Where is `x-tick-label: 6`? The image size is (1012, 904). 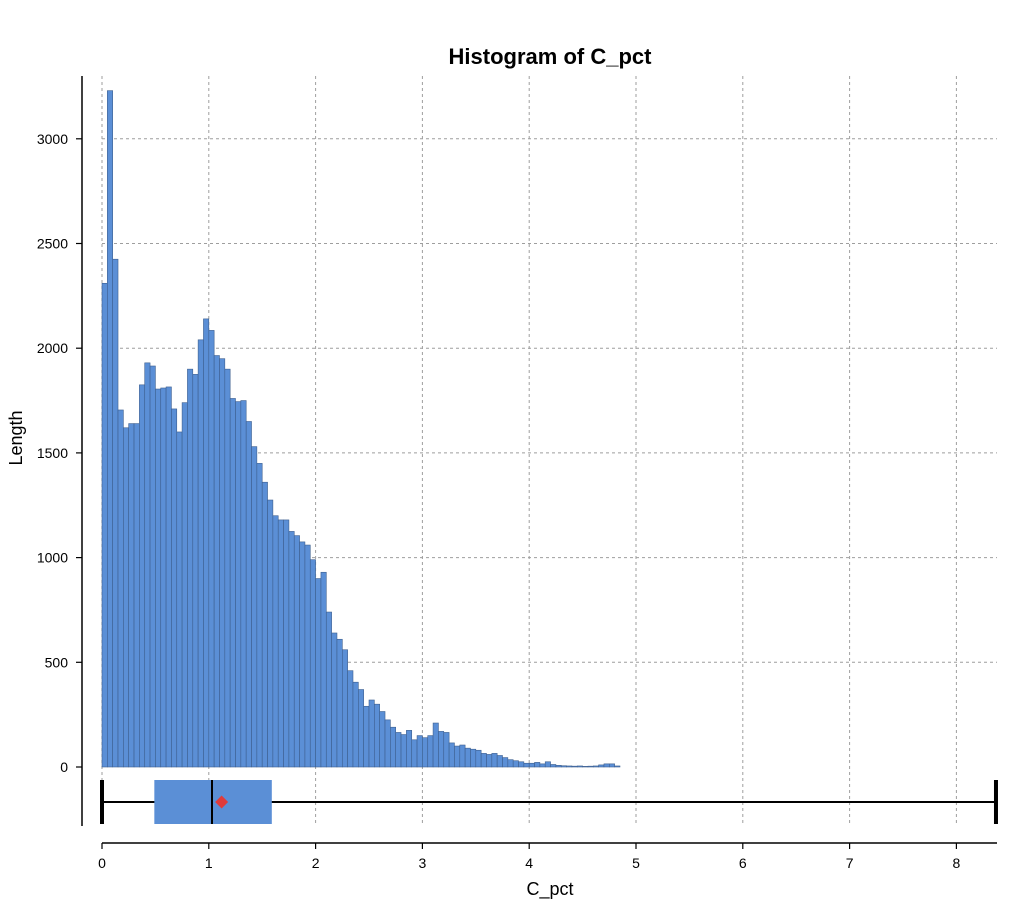 x-tick-label: 6 is located at coordinates (743, 863).